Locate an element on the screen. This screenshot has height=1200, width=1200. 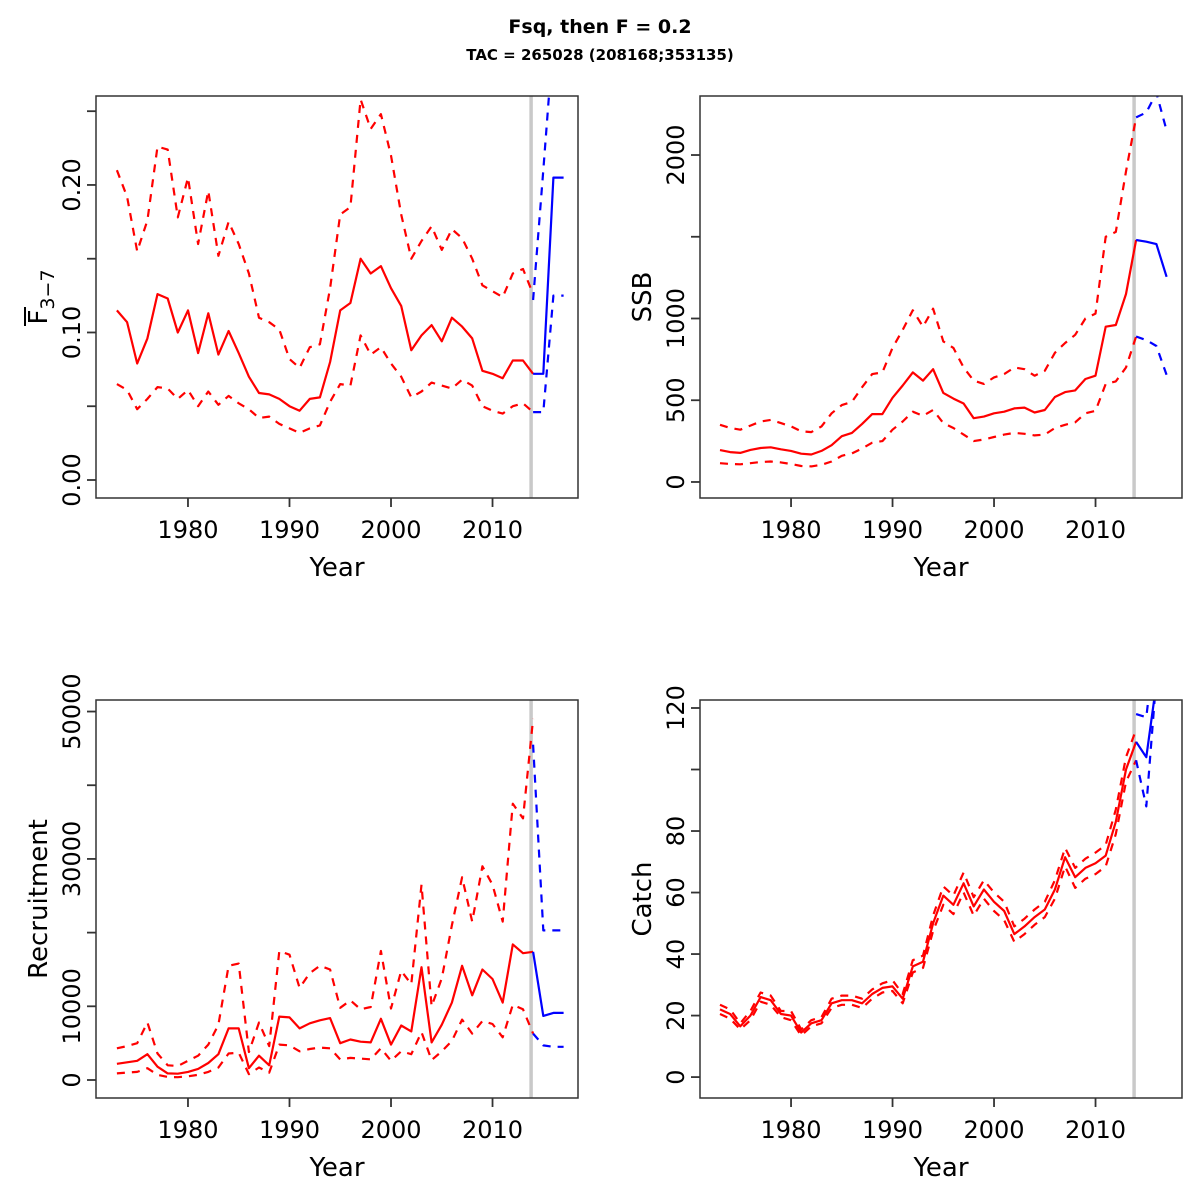
catch-x-tick-label: 1990 is located at coordinates (892, 1130).